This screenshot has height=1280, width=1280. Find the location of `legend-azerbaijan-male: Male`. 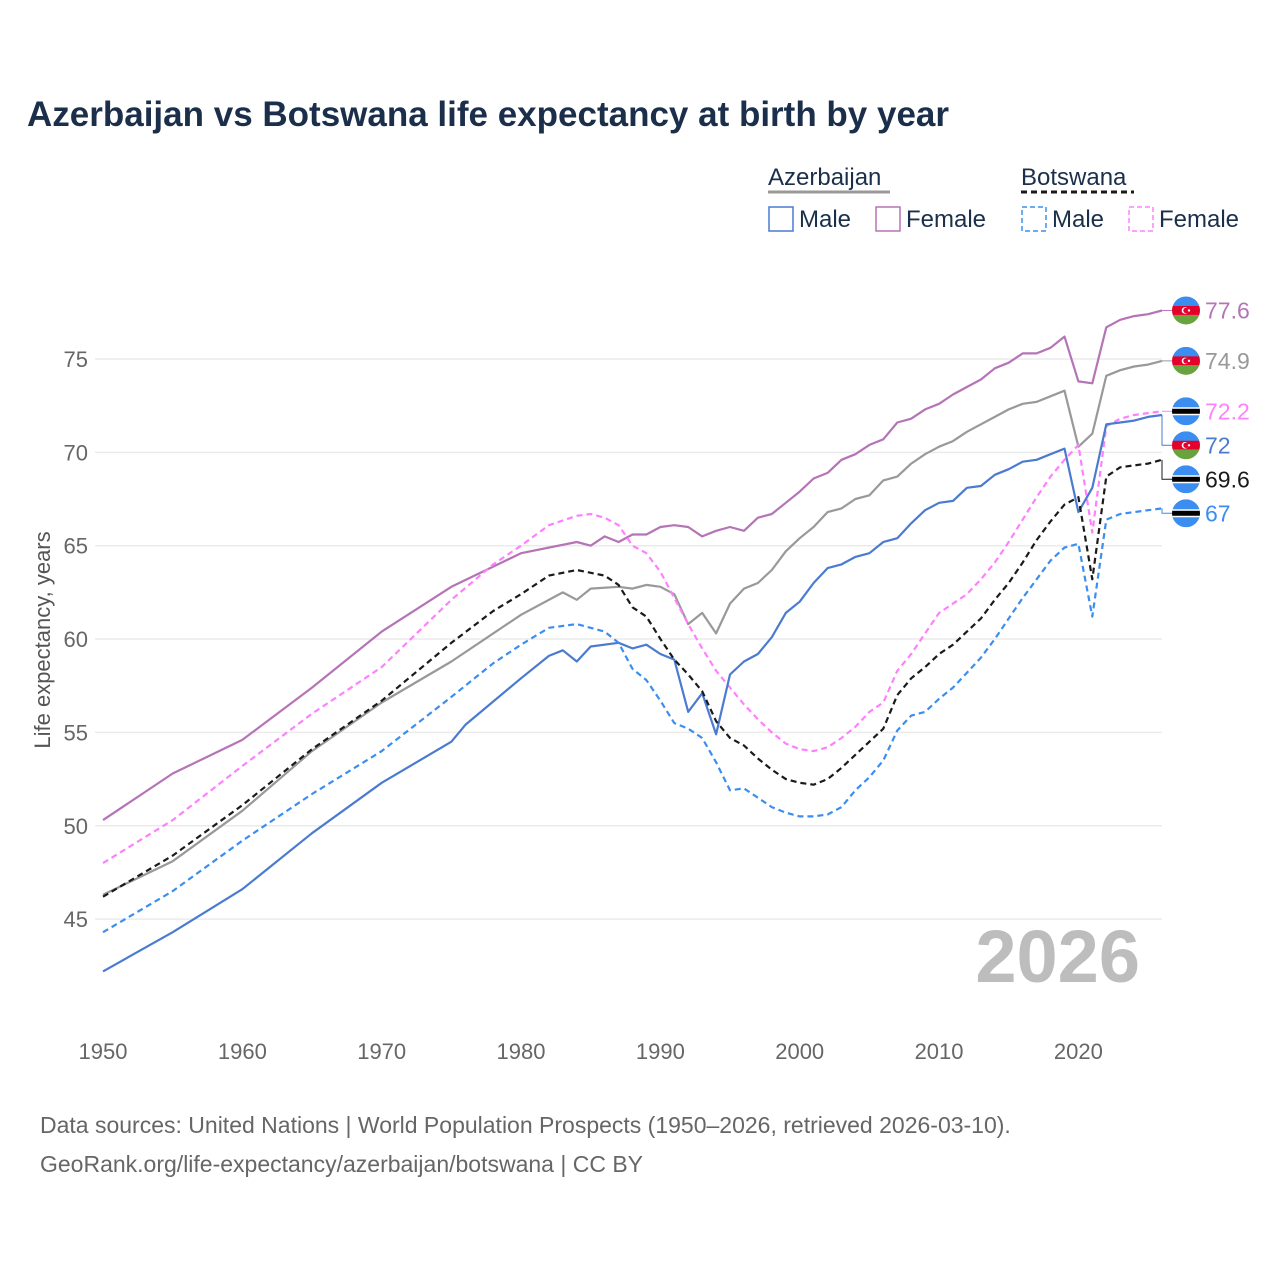

legend-azerbaijan-male: Male is located at coordinates (825, 219).